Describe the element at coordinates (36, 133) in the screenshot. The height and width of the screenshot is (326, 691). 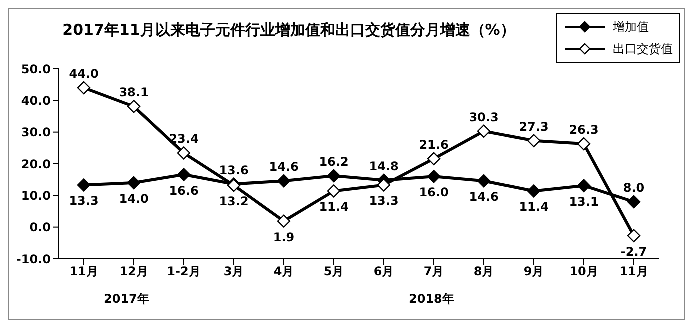
I see `y-tick-label: 30.0` at that location.